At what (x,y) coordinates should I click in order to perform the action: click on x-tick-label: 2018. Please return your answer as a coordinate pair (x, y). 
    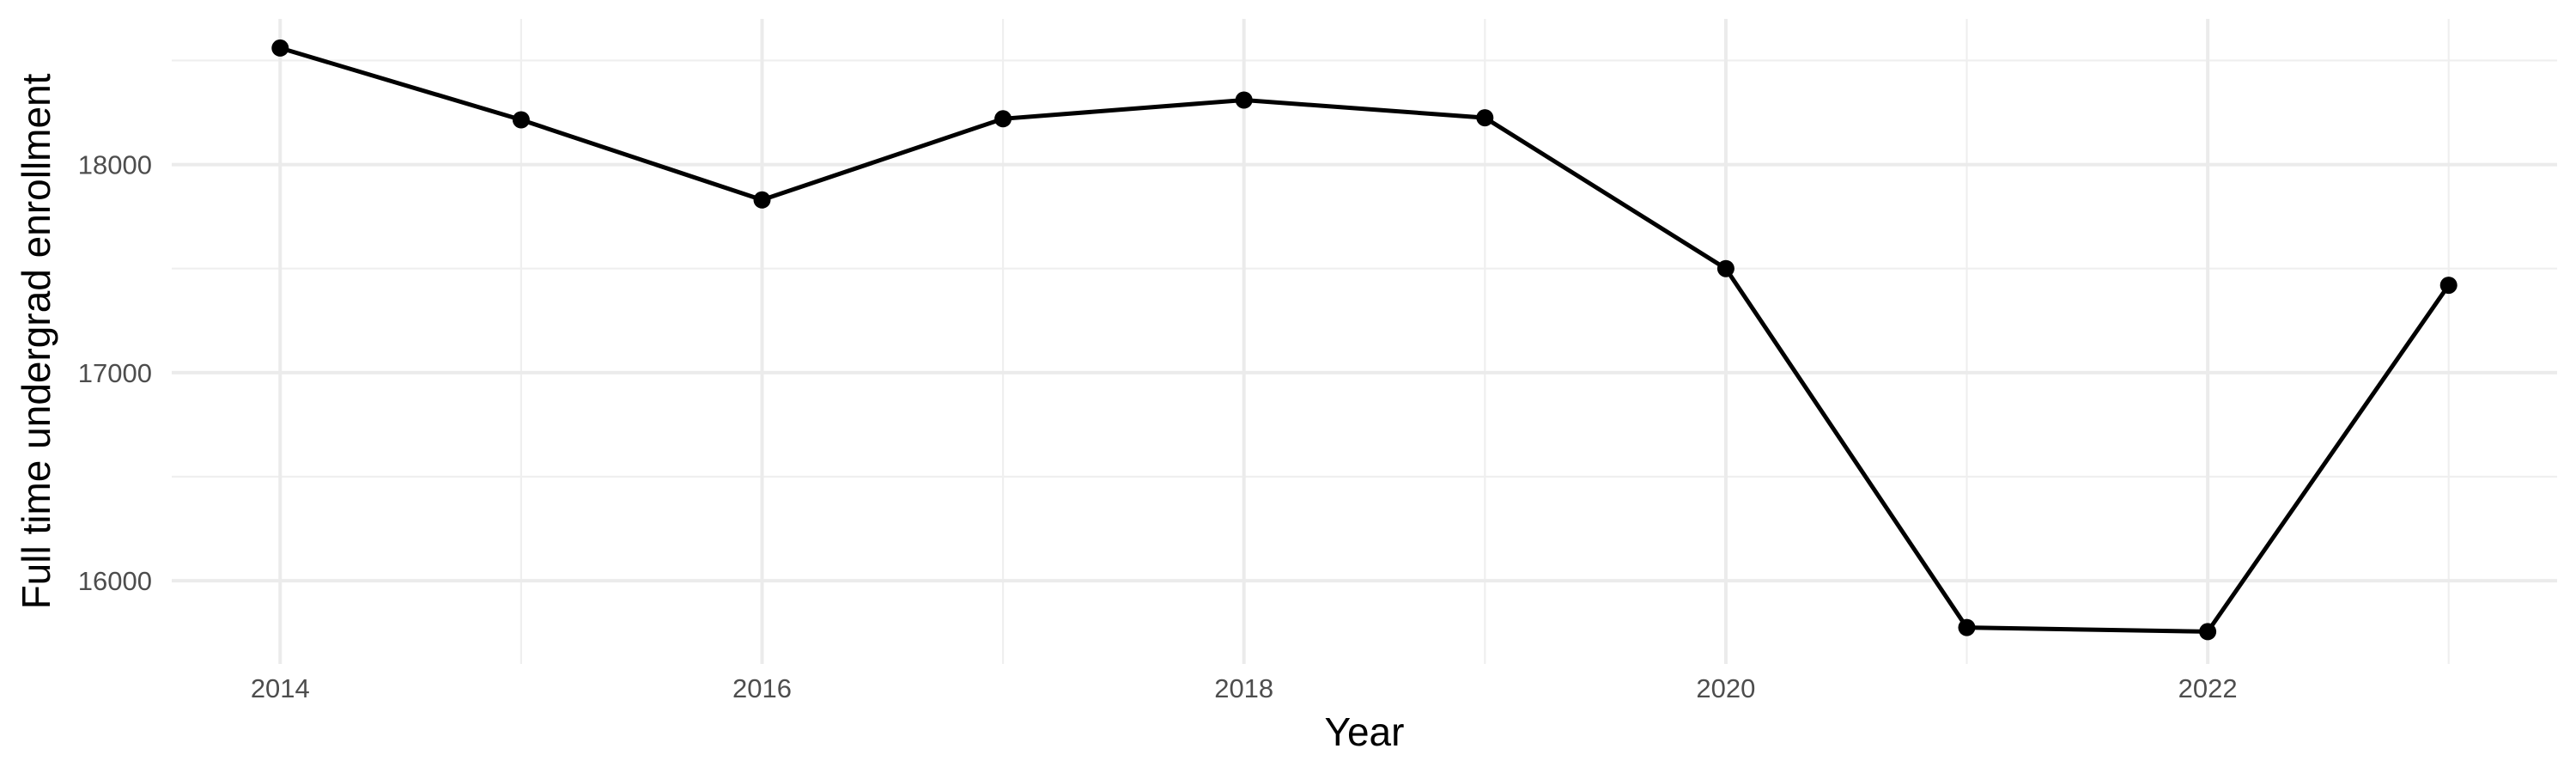
    Looking at the image, I should click on (1243, 688).